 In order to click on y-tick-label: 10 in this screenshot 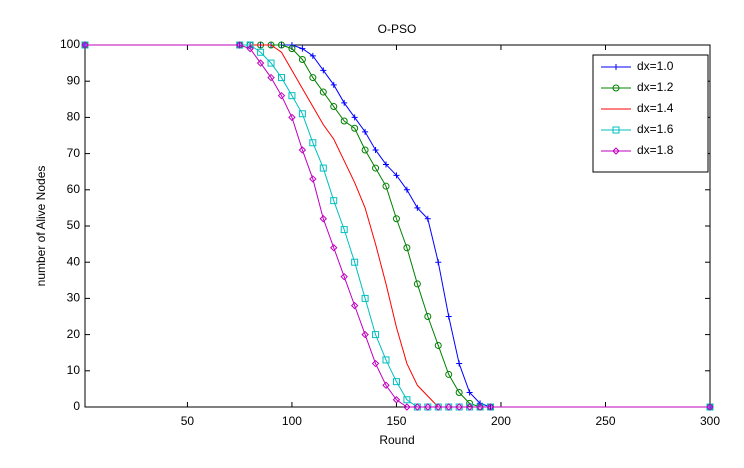, I will do `click(74, 370)`.